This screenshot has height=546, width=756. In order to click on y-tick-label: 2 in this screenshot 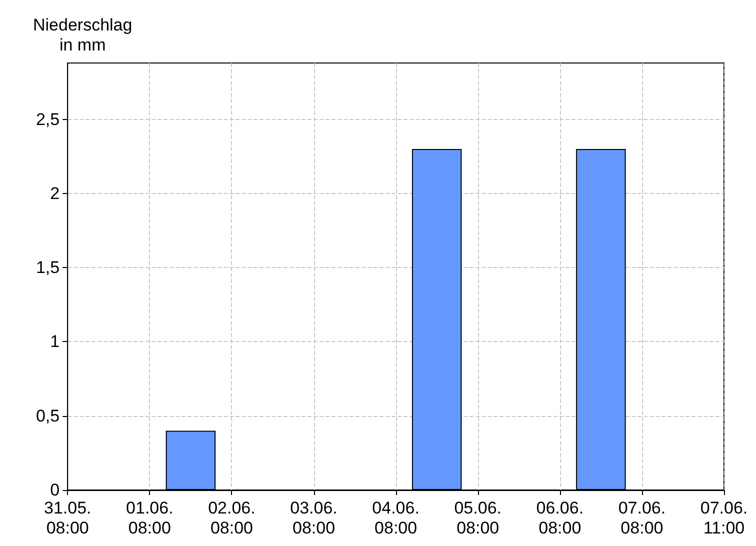, I will do `click(55, 193)`.